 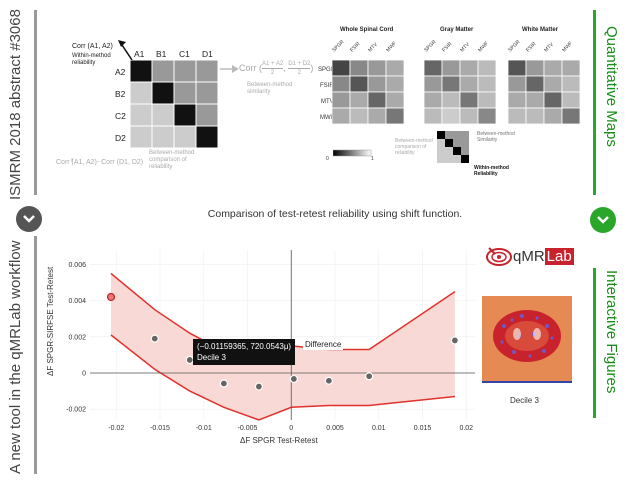 I want to click on x-tick-label: 0.01, so click(x=379, y=428).